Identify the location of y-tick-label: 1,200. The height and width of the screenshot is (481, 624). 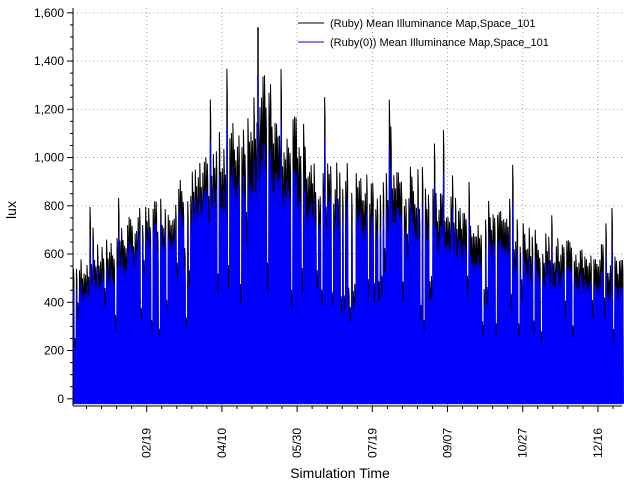
(49, 109).